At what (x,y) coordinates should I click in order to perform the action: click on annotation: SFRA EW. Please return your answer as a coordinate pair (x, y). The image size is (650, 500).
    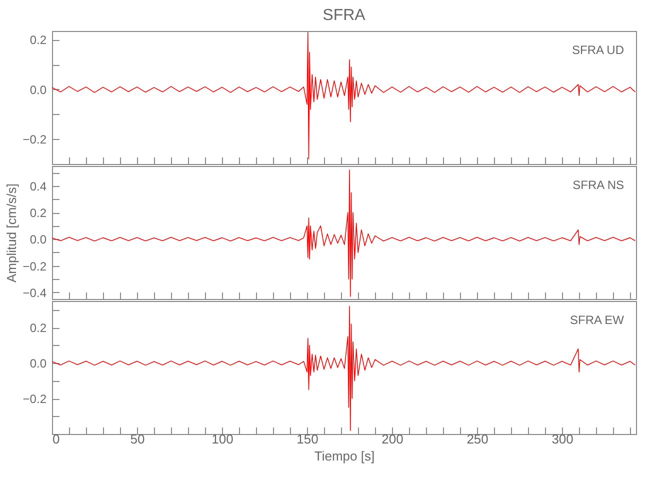
    Looking at the image, I should click on (597, 320).